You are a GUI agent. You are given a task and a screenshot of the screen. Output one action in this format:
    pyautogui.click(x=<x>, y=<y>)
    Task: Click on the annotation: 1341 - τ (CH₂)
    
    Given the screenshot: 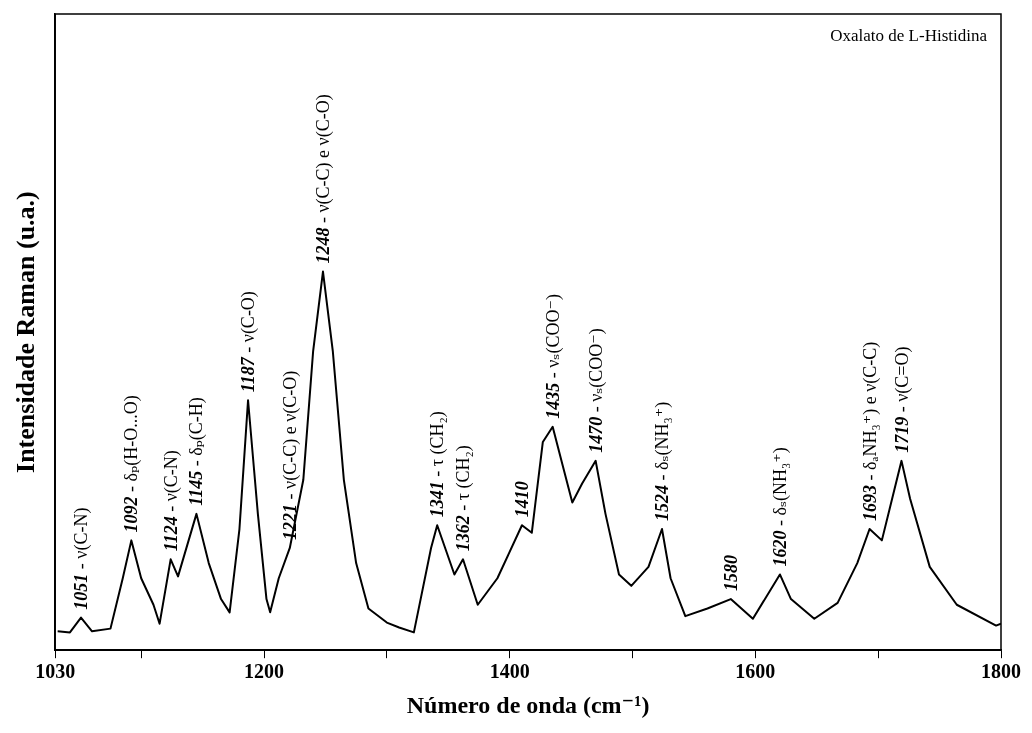 What is the action you would take?
    pyautogui.click(x=438, y=464)
    